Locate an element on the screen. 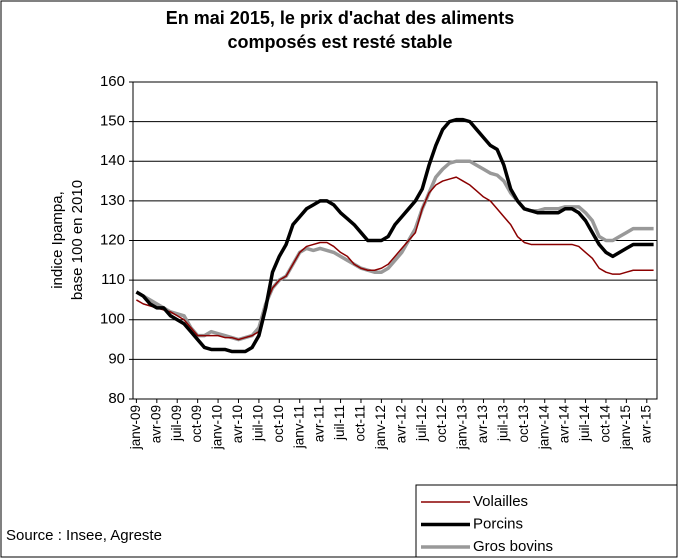  x-tick-label: oct-12 is located at coordinates (441, 424).